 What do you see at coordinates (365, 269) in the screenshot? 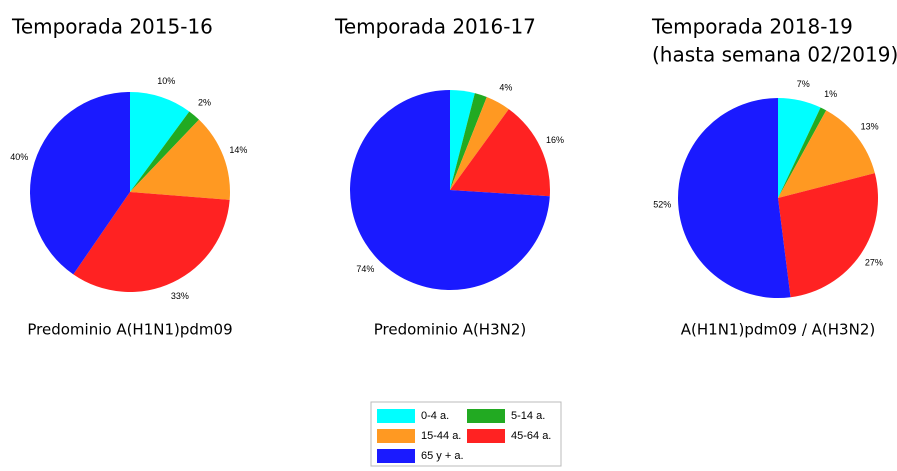
I see `slice-label: 74%` at bounding box center [365, 269].